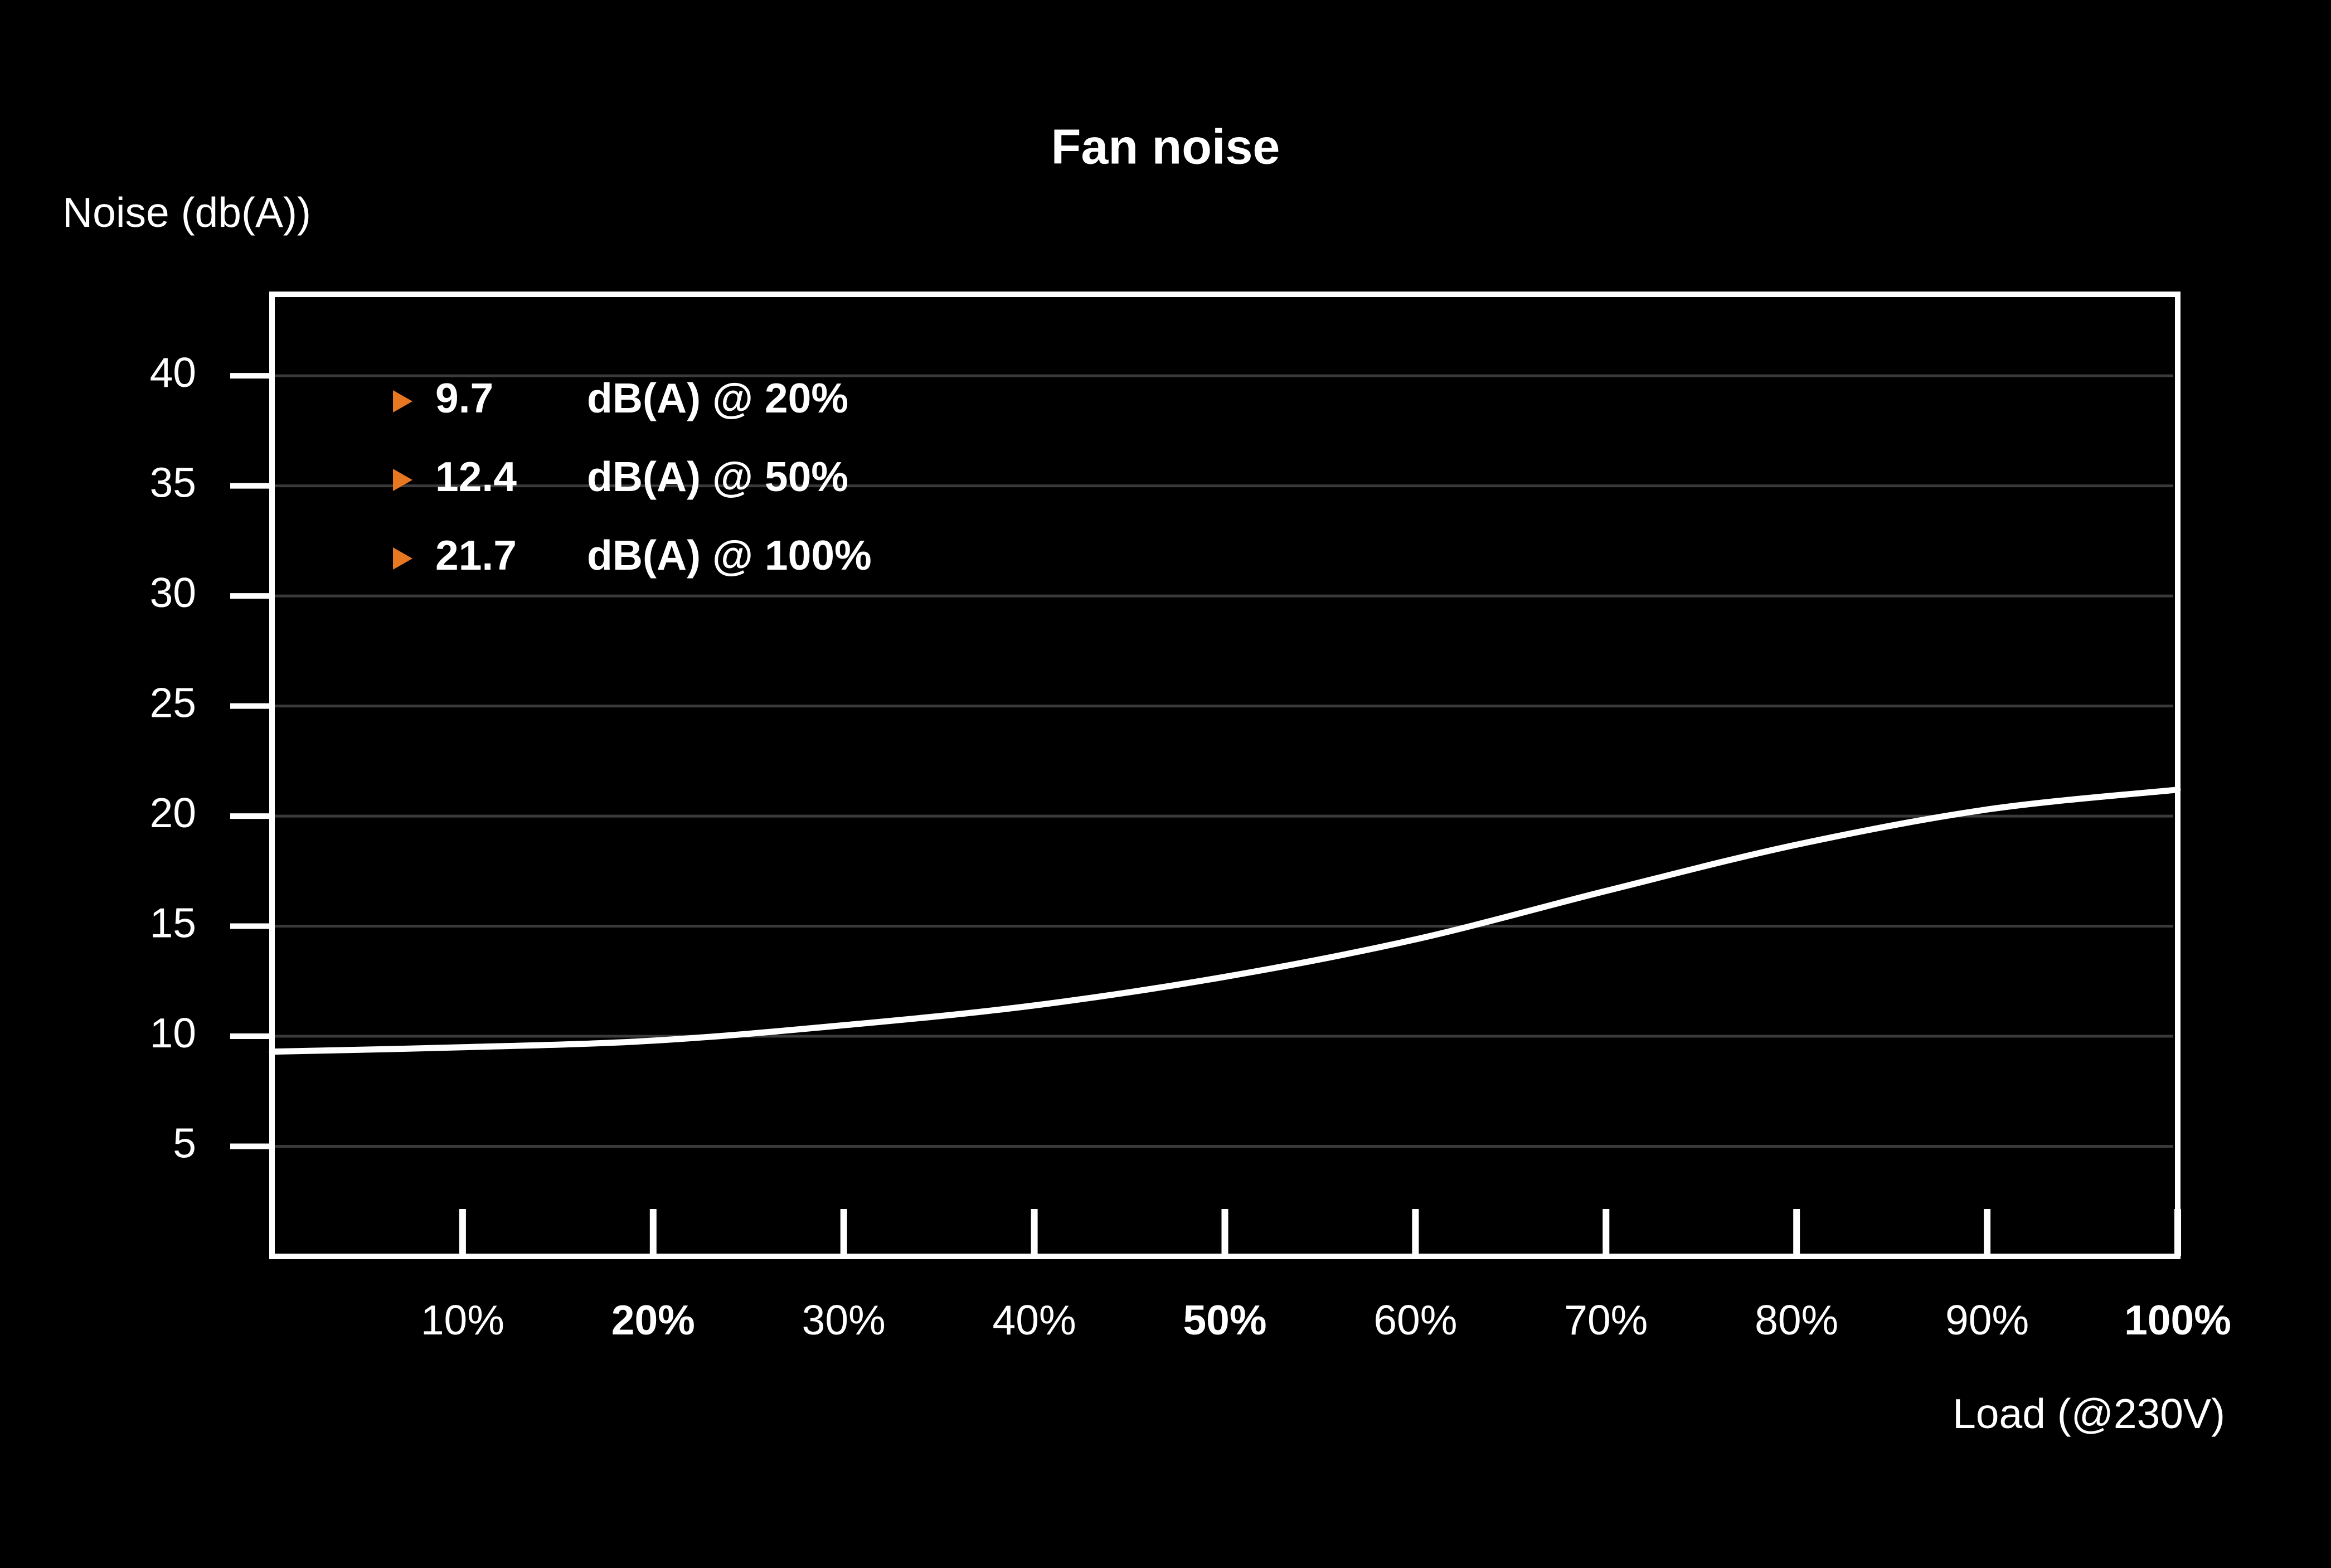 This screenshot has width=2331, height=1568. What do you see at coordinates (1796, 1320) in the screenshot?
I see `x-tick-label: 80%` at bounding box center [1796, 1320].